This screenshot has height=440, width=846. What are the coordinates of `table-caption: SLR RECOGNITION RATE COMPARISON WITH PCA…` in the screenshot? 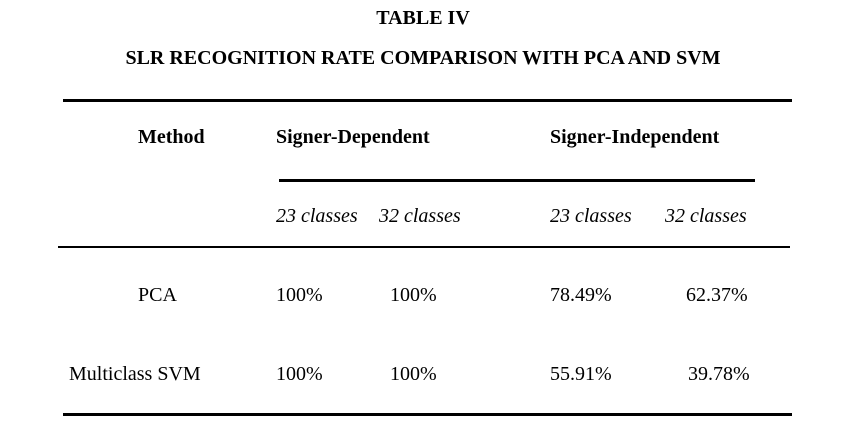 It's located at (423, 58).